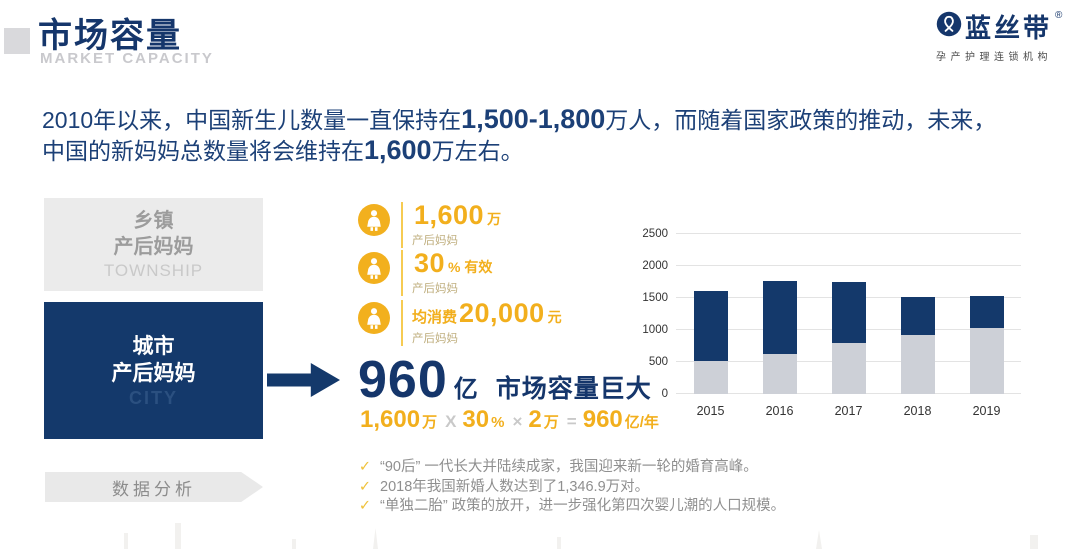 Image resolution: width=1080 pixels, height=549 pixels. What do you see at coordinates (110, 36) in the screenshot?
I see `page-title: 市场容量` at bounding box center [110, 36].